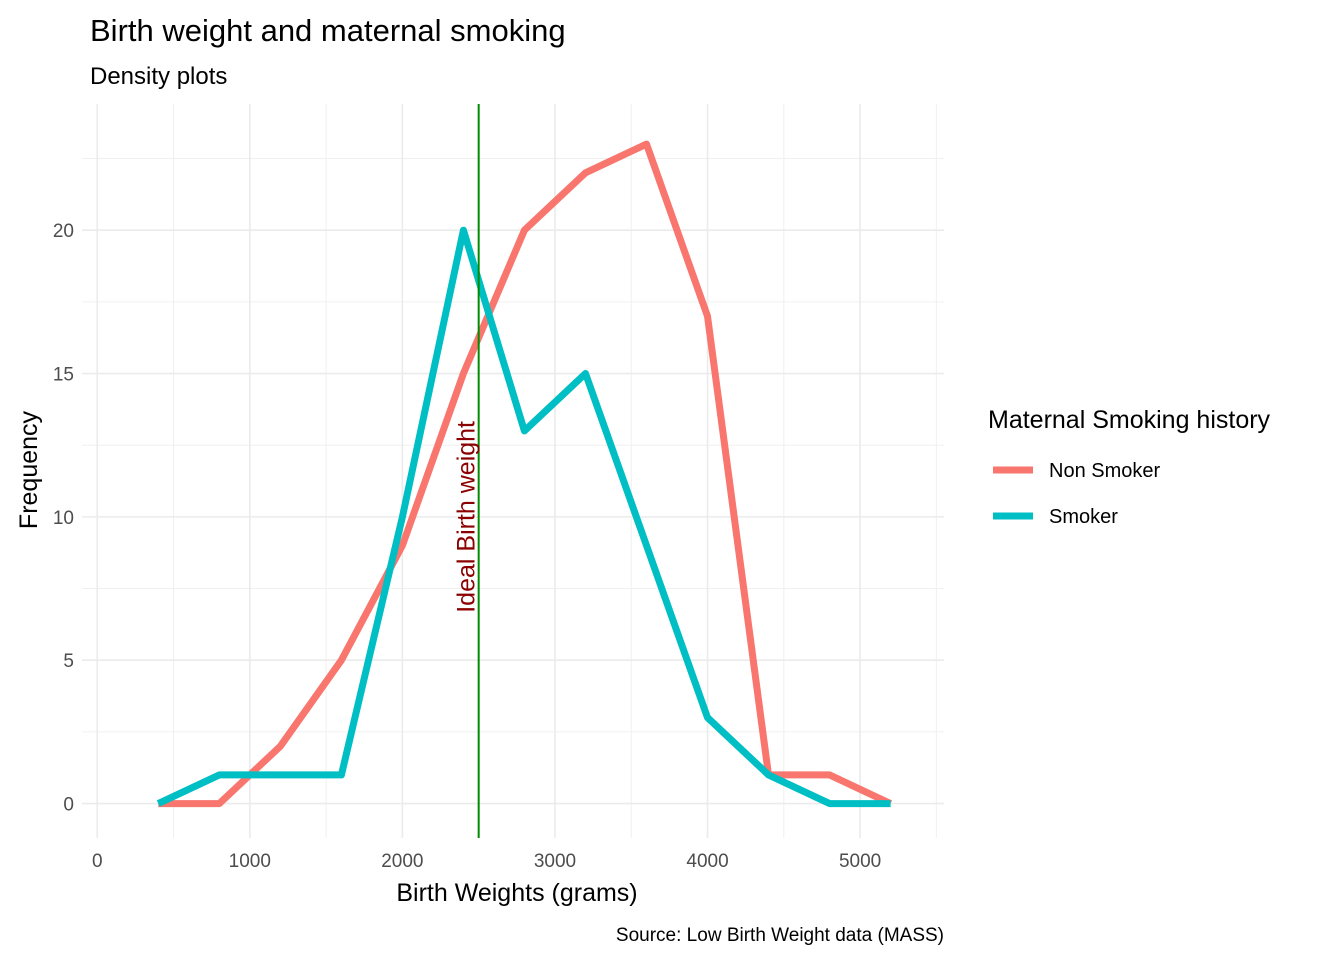 This screenshot has width=1344, height=960. I want to click on x-axis-tick-labels: 0 1000 2000 3000 4000 5000, so click(486, 861).